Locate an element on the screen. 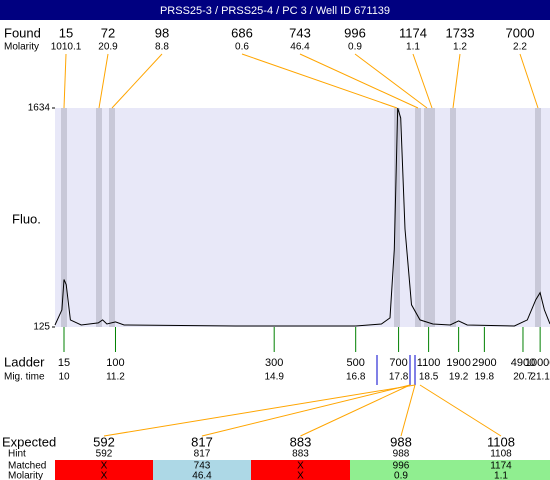 Image resolution: width=550 pixels, height=480 pixels. found-molarity: 46.4 is located at coordinates (300, 47).